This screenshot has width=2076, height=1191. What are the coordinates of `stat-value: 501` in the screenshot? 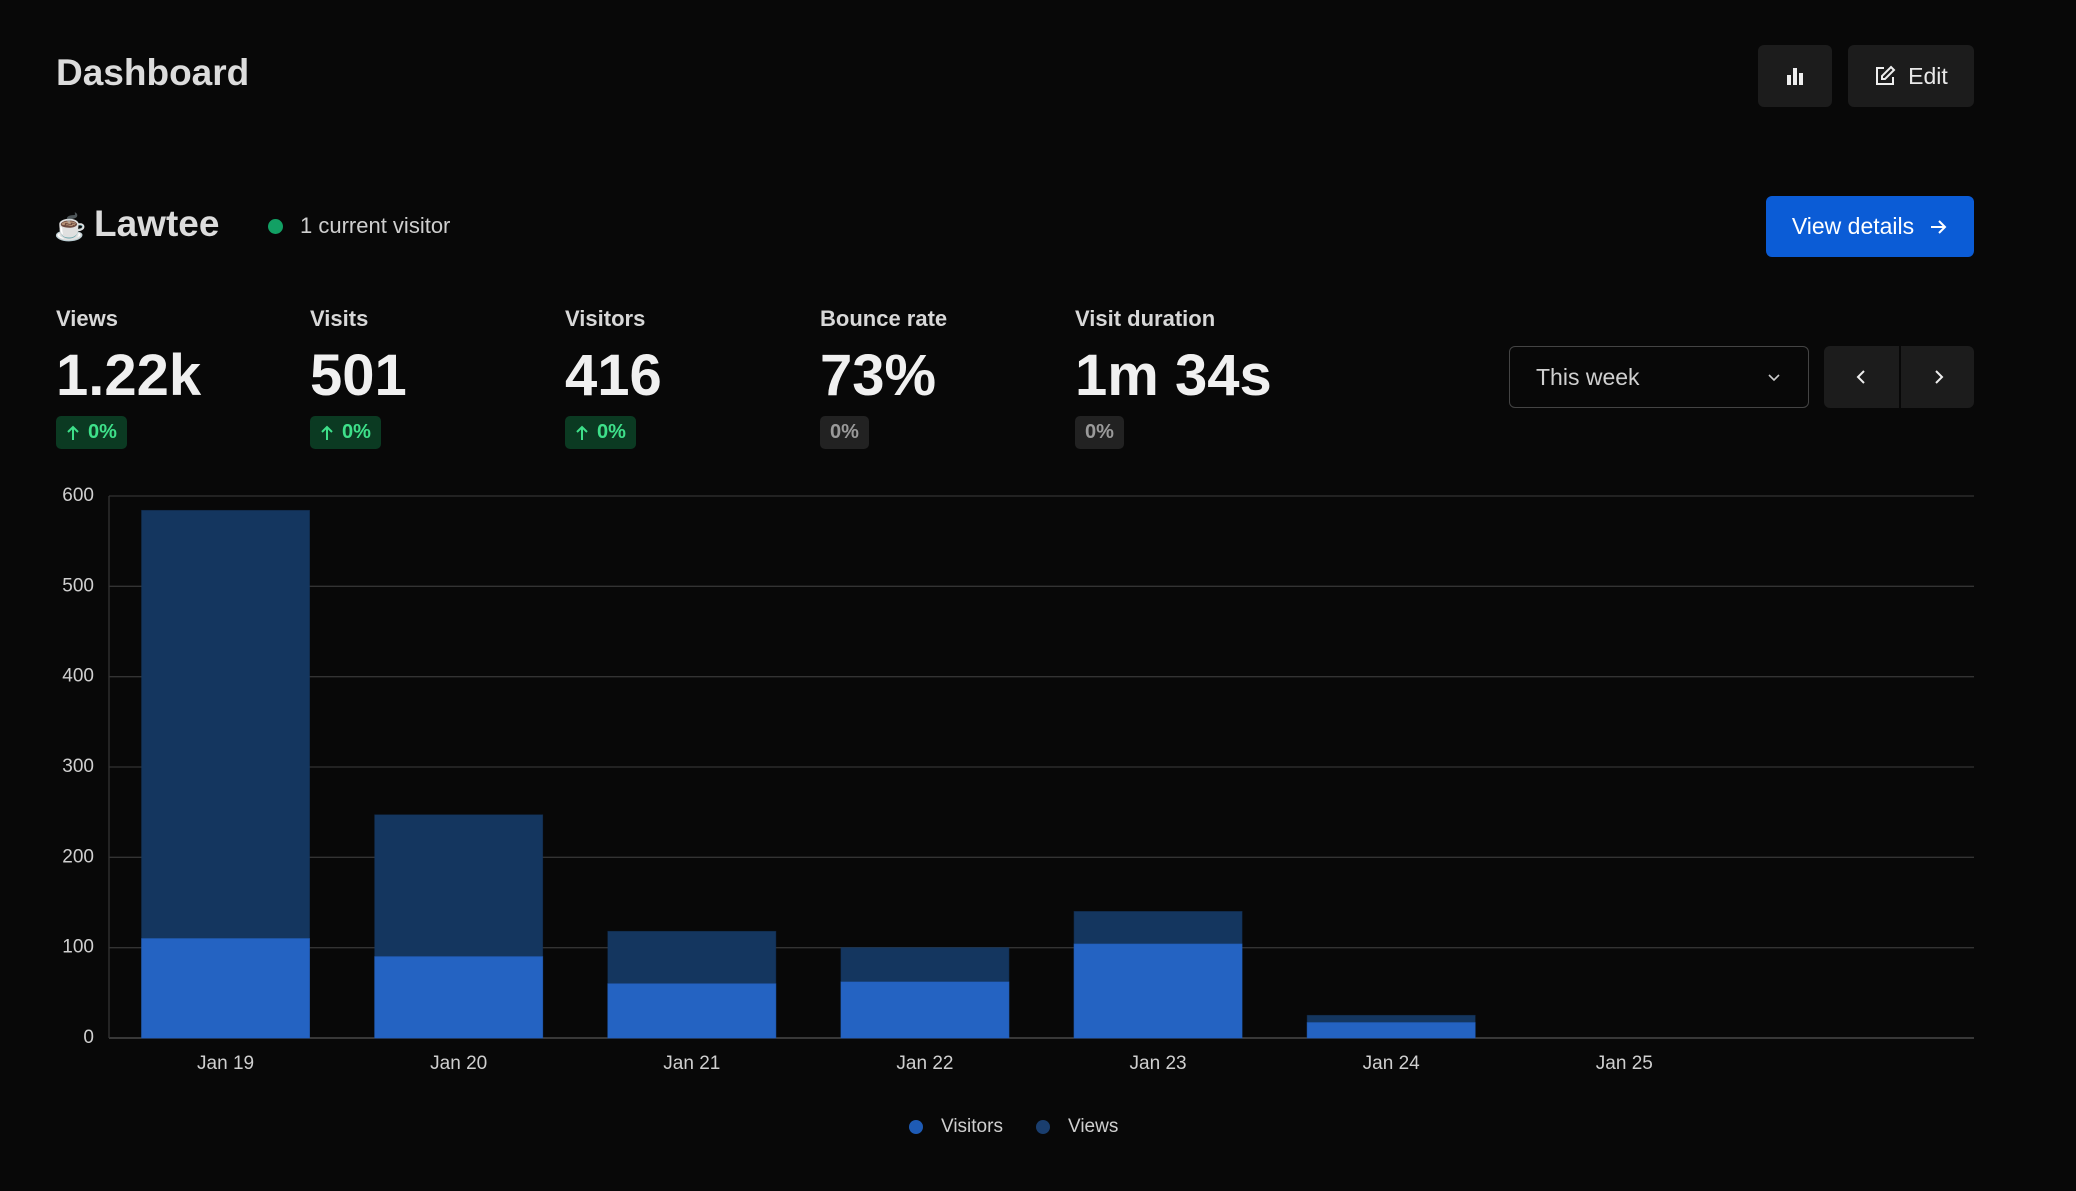 It's located at (358, 375).